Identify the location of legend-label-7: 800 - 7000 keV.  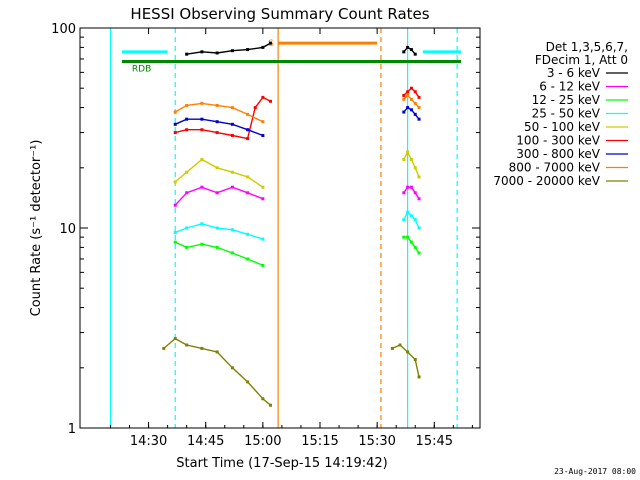
(555, 168).